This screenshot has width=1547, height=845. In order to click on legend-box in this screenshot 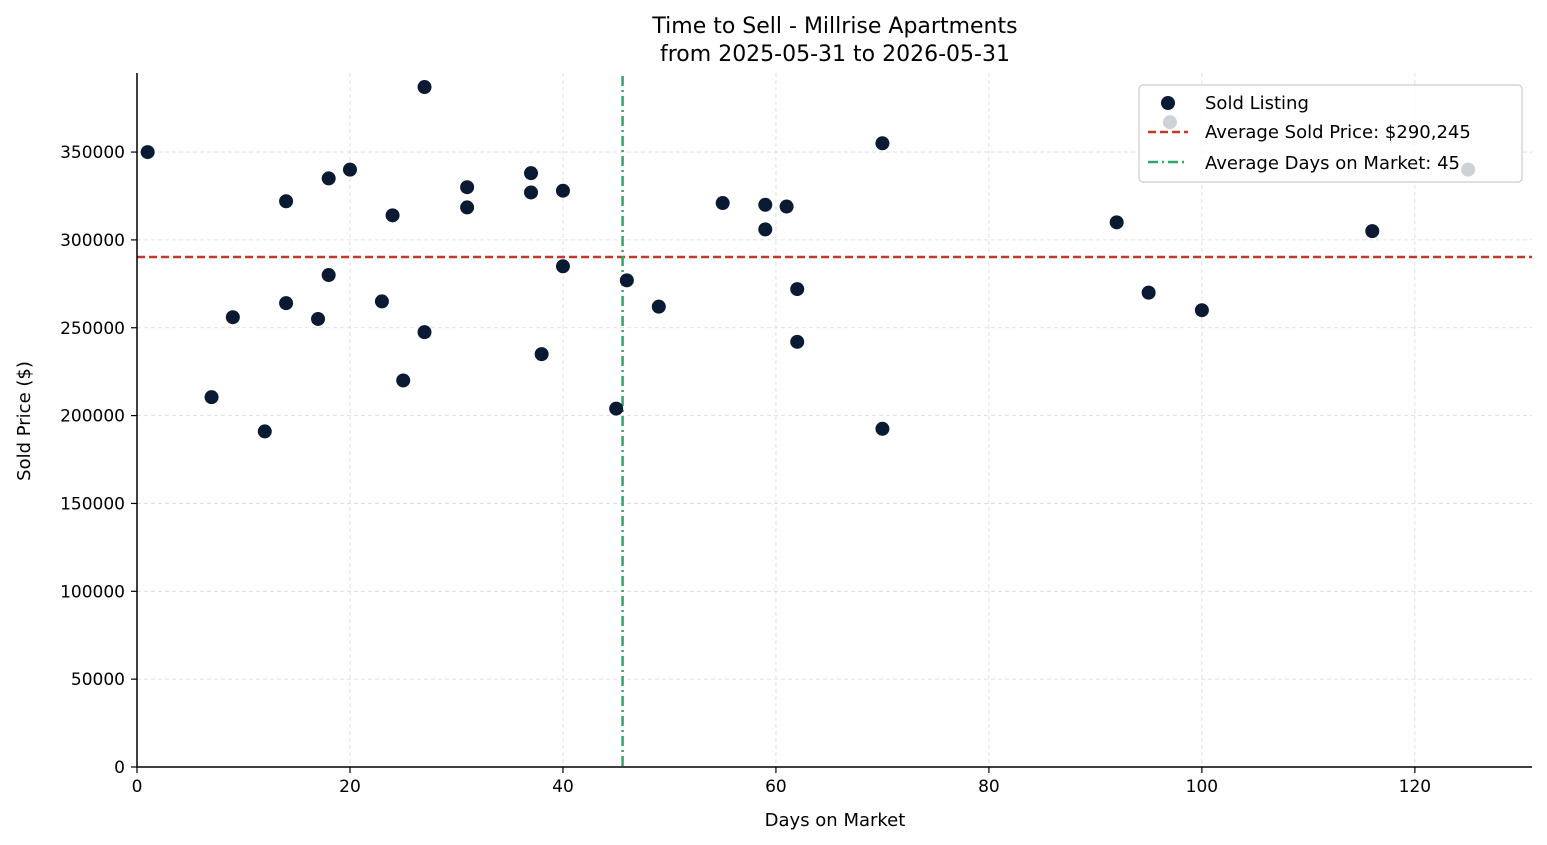, I will do `click(1330, 133)`.